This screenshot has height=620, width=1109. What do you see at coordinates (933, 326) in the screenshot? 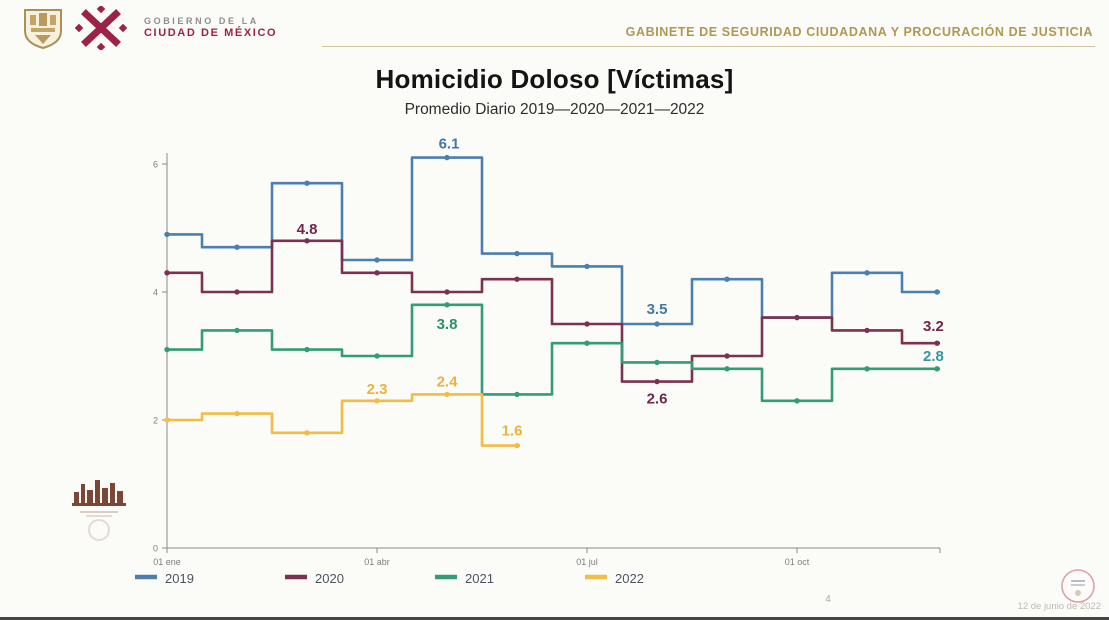
I see `value-label-2020: 3.2` at bounding box center [933, 326].